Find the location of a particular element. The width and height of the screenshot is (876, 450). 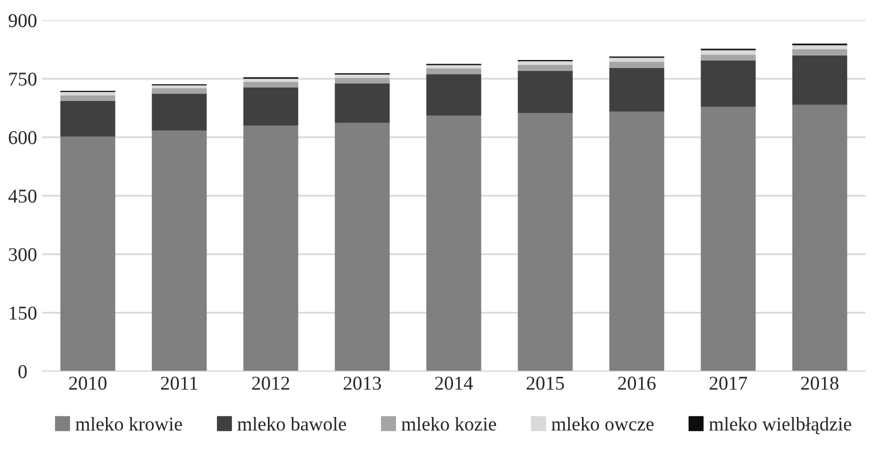

x-tick-label: 2013 is located at coordinates (362, 383).